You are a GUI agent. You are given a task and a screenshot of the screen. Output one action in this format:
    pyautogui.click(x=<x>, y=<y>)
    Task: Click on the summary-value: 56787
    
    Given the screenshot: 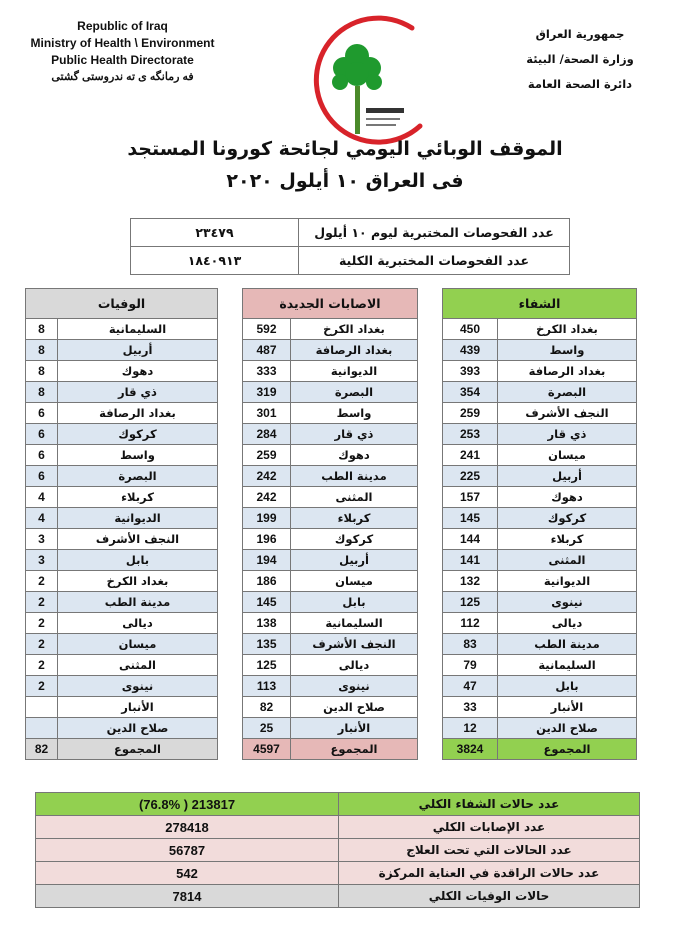 What is the action you would take?
    pyautogui.click(x=187, y=850)
    